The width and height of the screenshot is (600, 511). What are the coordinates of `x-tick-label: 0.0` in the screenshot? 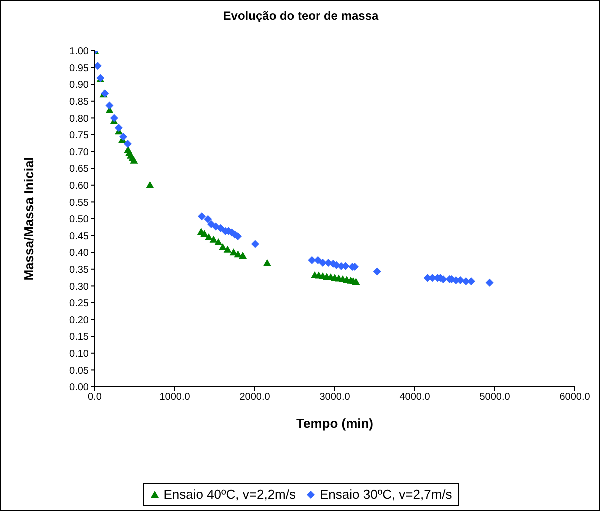 It's located at (95, 398).